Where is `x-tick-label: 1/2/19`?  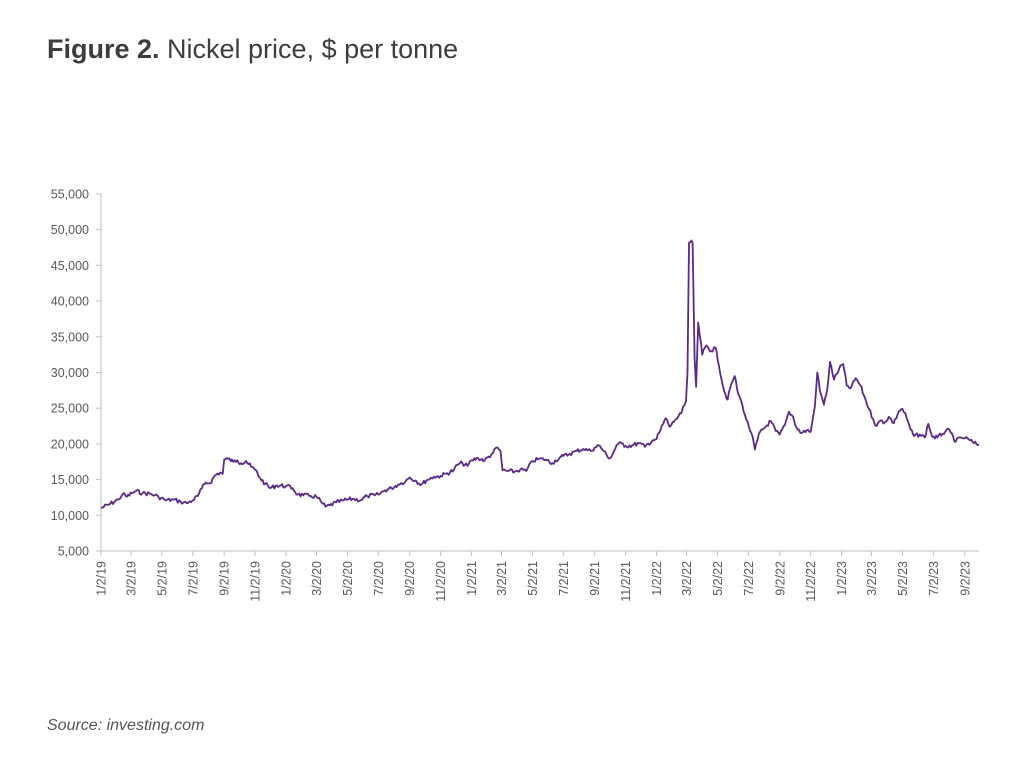 x-tick-label: 1/2/19 is located at coordinates (102, 578).